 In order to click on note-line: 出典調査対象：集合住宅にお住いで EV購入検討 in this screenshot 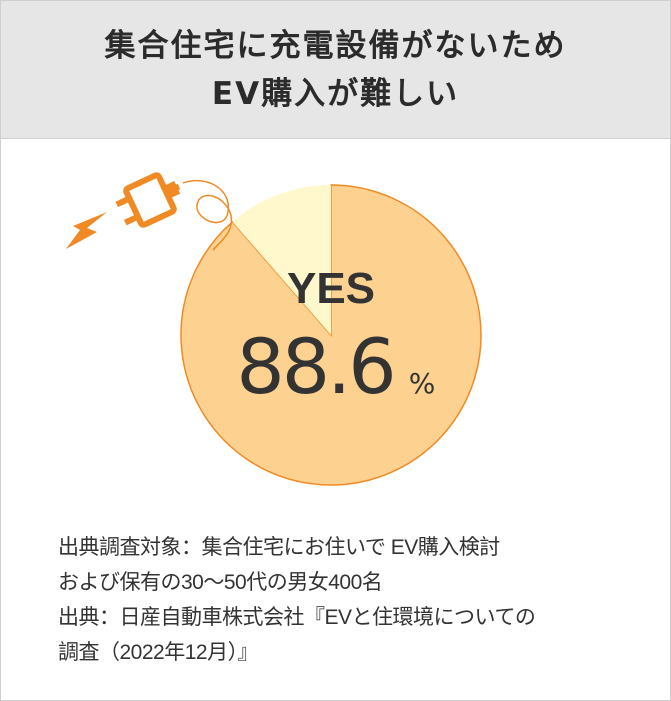, I will do `click(279, 547)`.